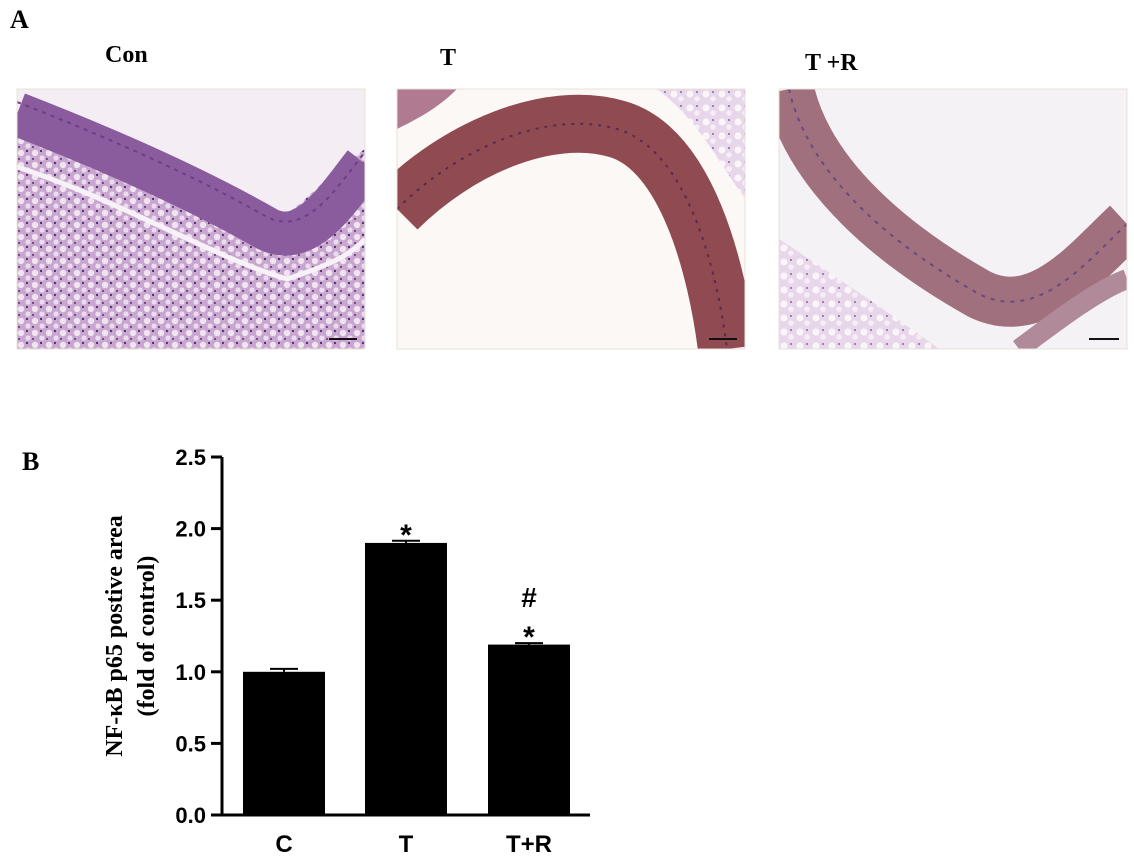  I want to click on y-tick-label: 2.0, so click(190, 529).